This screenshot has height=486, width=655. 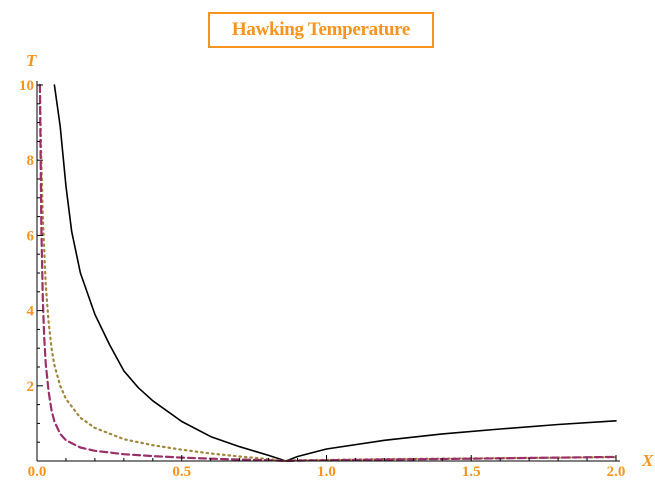 I want to click on y-axis-label: T, so click(x=31, y=60).